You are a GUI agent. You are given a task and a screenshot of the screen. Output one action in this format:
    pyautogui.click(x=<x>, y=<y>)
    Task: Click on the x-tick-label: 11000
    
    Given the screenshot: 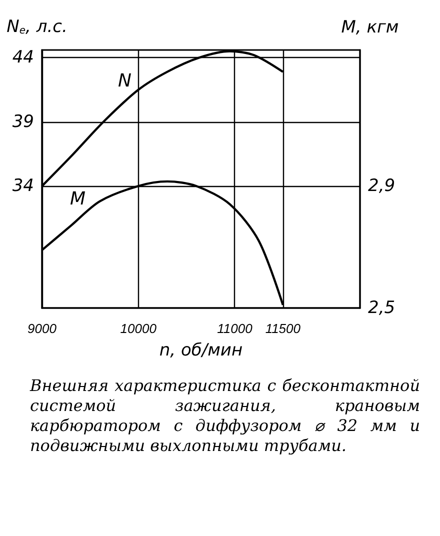 What is the action you would take?
    pyautogui.click(x=235, y=328)
    